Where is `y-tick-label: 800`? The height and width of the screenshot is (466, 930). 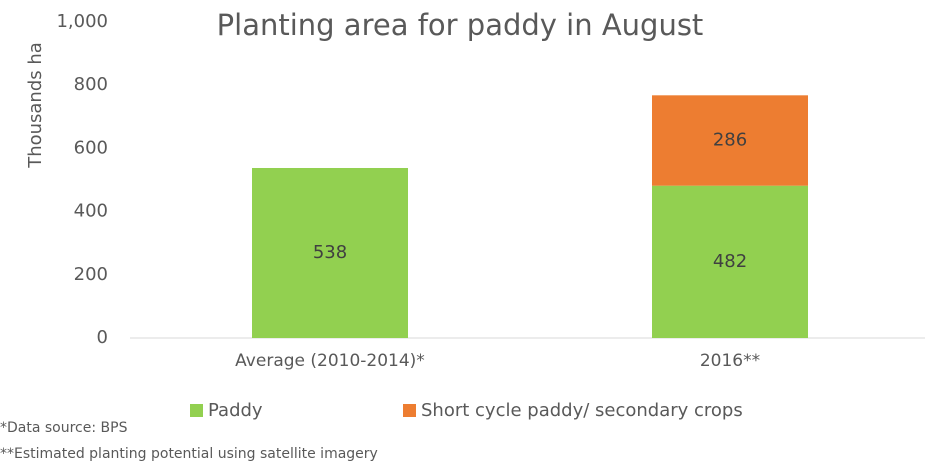 y-tick-label: 800 is located at coordinates (91, 84).